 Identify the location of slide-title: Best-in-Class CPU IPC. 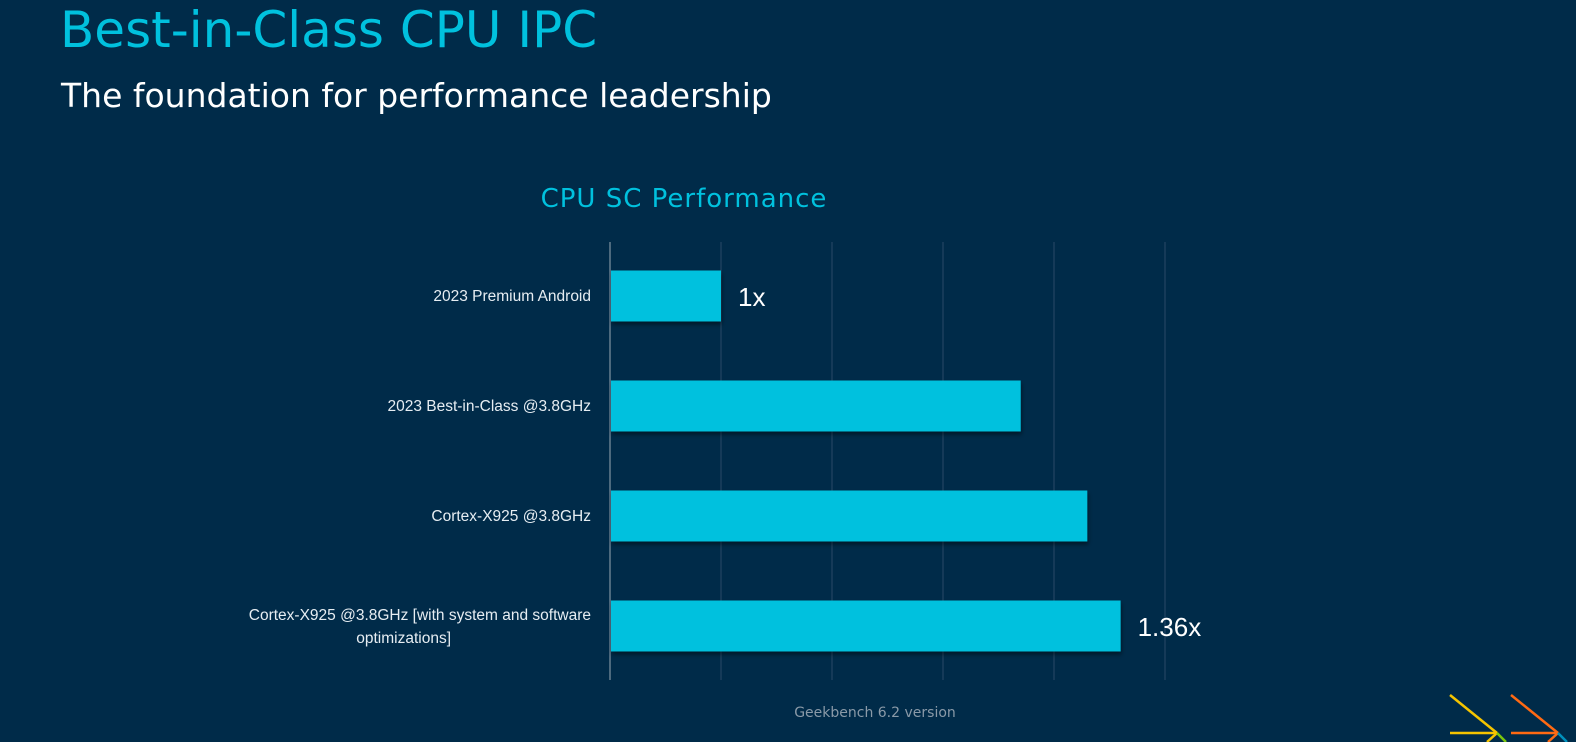
(329, 30).